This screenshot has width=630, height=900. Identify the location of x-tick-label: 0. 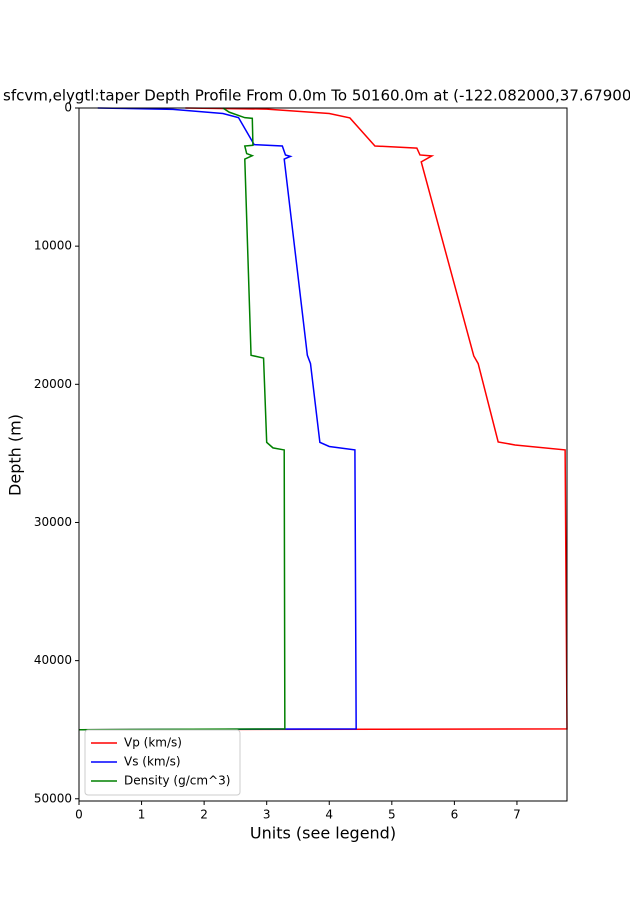
(79, 815).